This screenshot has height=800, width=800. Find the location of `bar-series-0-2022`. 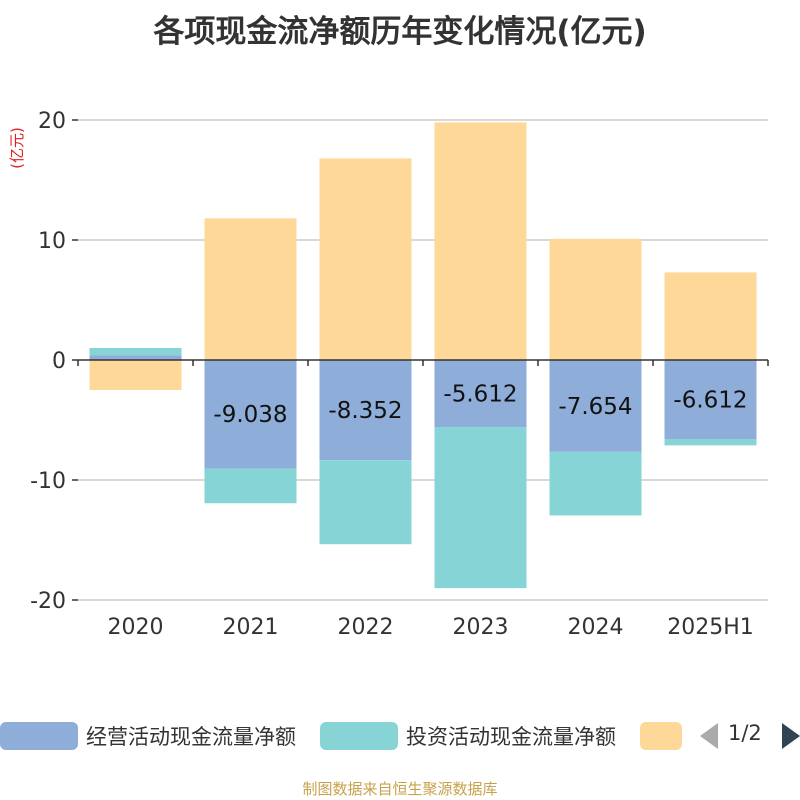

bar-series-0-2022 is located at coordinates (365, 410).